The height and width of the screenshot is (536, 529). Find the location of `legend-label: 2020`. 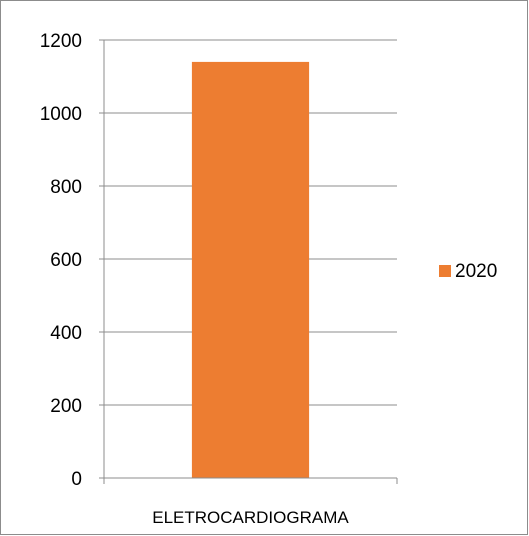

legend-label: 2020 is located at coordinates (476, 271).